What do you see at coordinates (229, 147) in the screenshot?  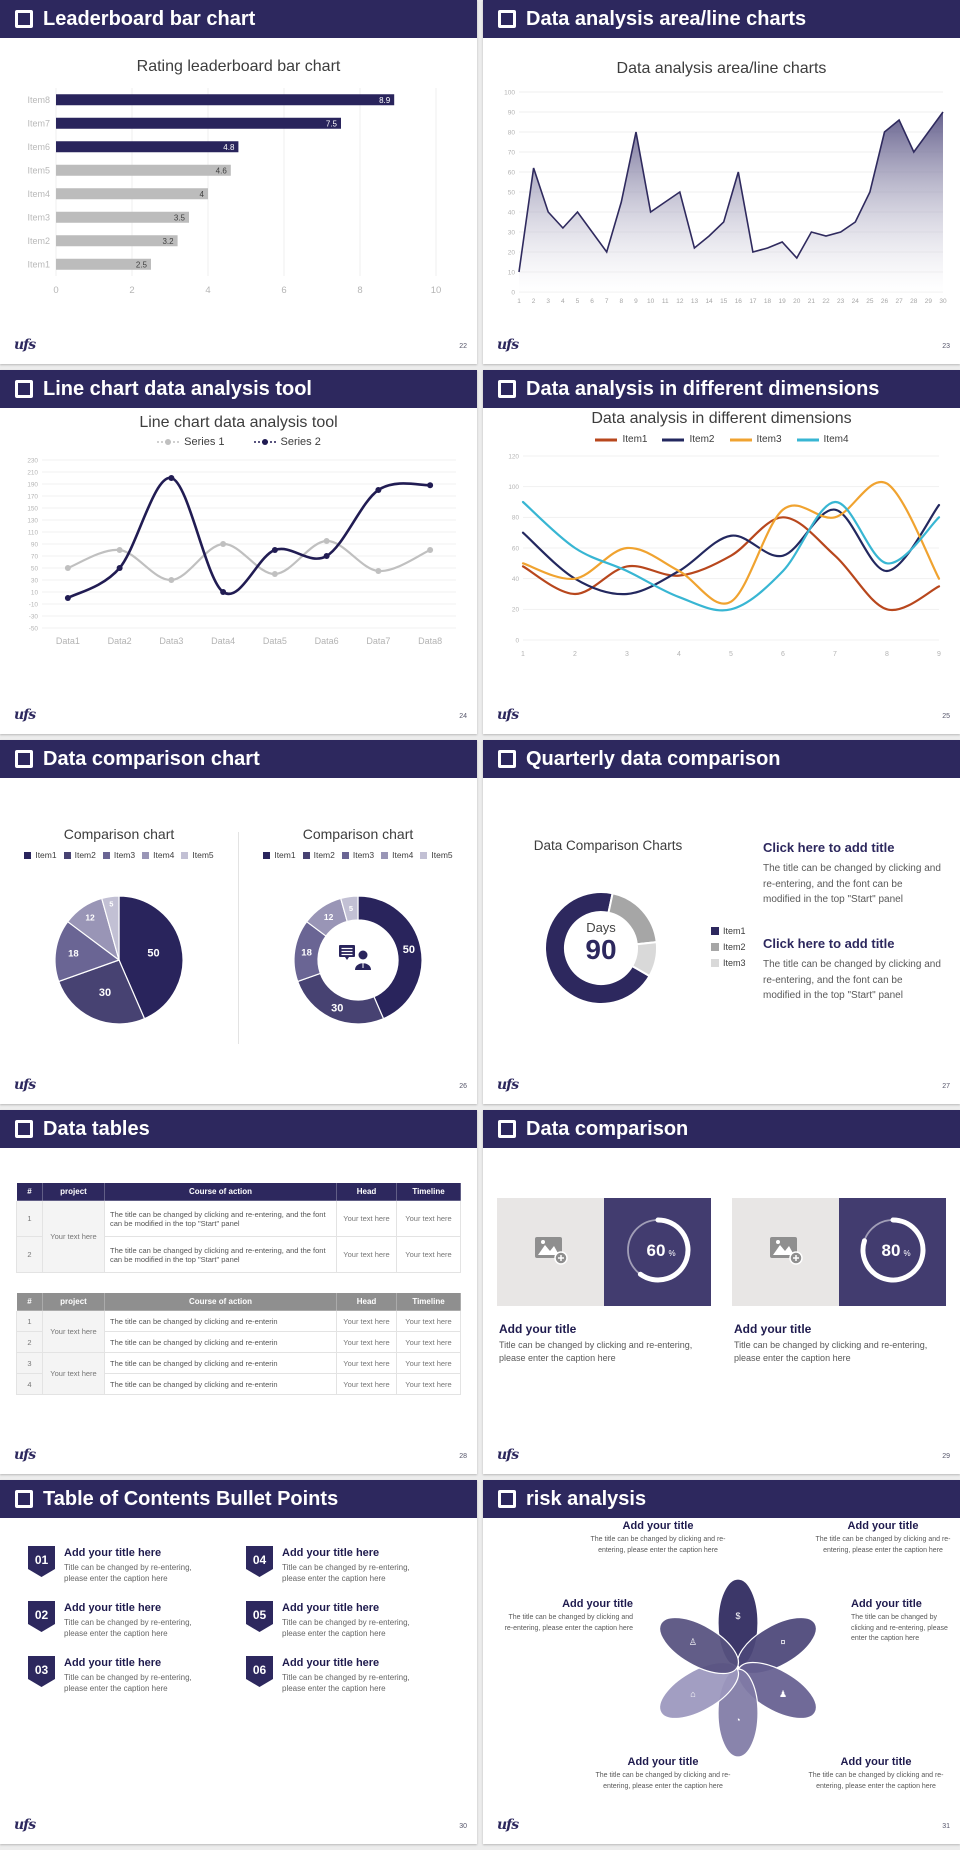 I see `svg-text: 4.8` at bounding box center [229, 147].